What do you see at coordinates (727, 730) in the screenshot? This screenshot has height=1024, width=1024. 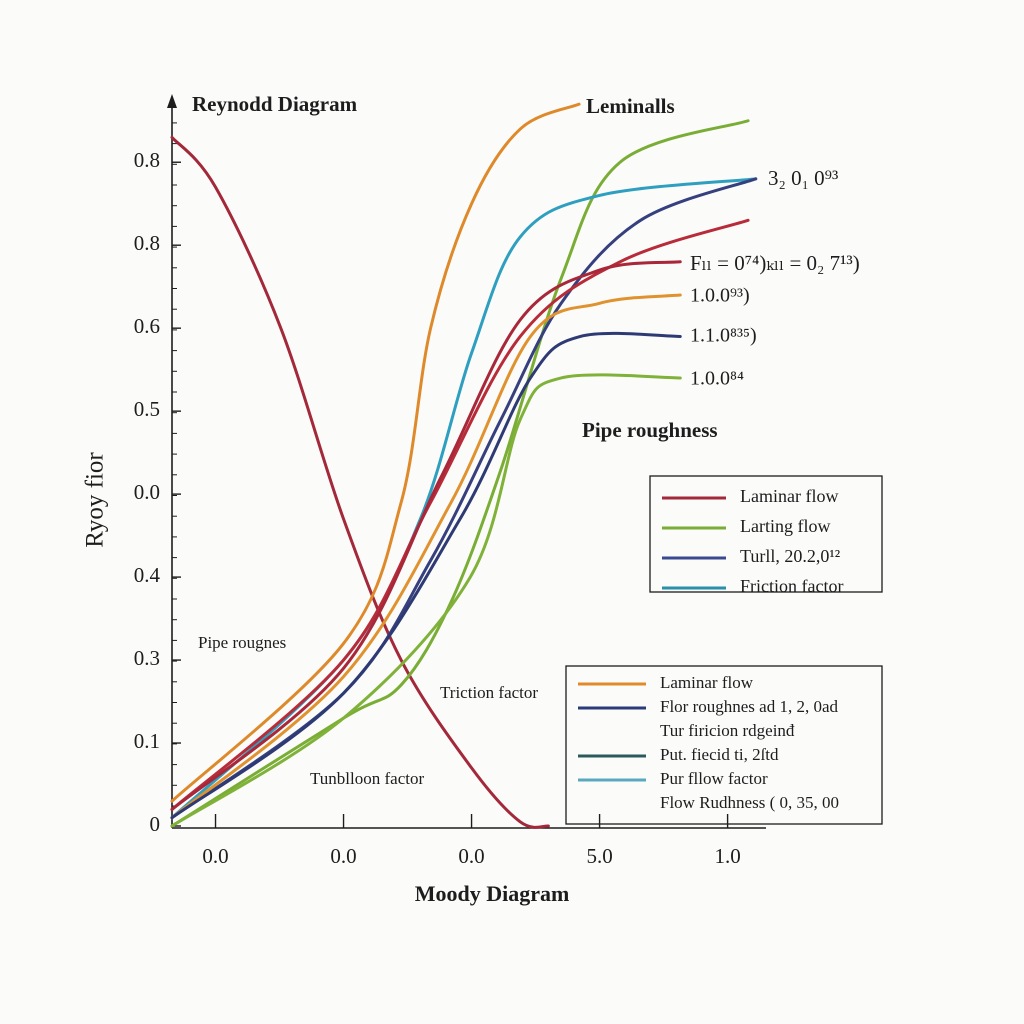 I see `legend-label: Tur firicion rdgeinđ` at bounding box center [727, 730].